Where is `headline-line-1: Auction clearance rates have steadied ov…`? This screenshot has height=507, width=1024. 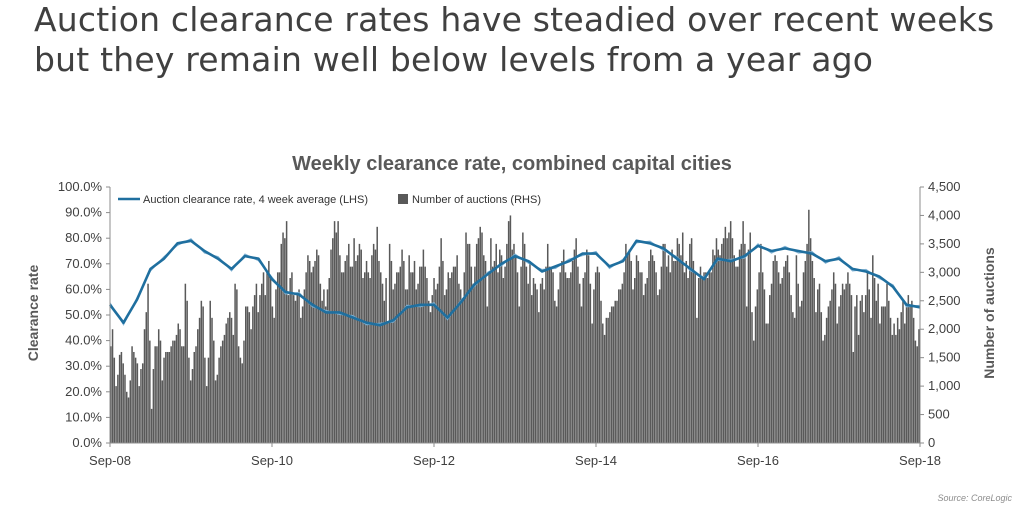 headline-line-1: Auction clearance rates have steadied ov… is located at coordinates (514, 19).